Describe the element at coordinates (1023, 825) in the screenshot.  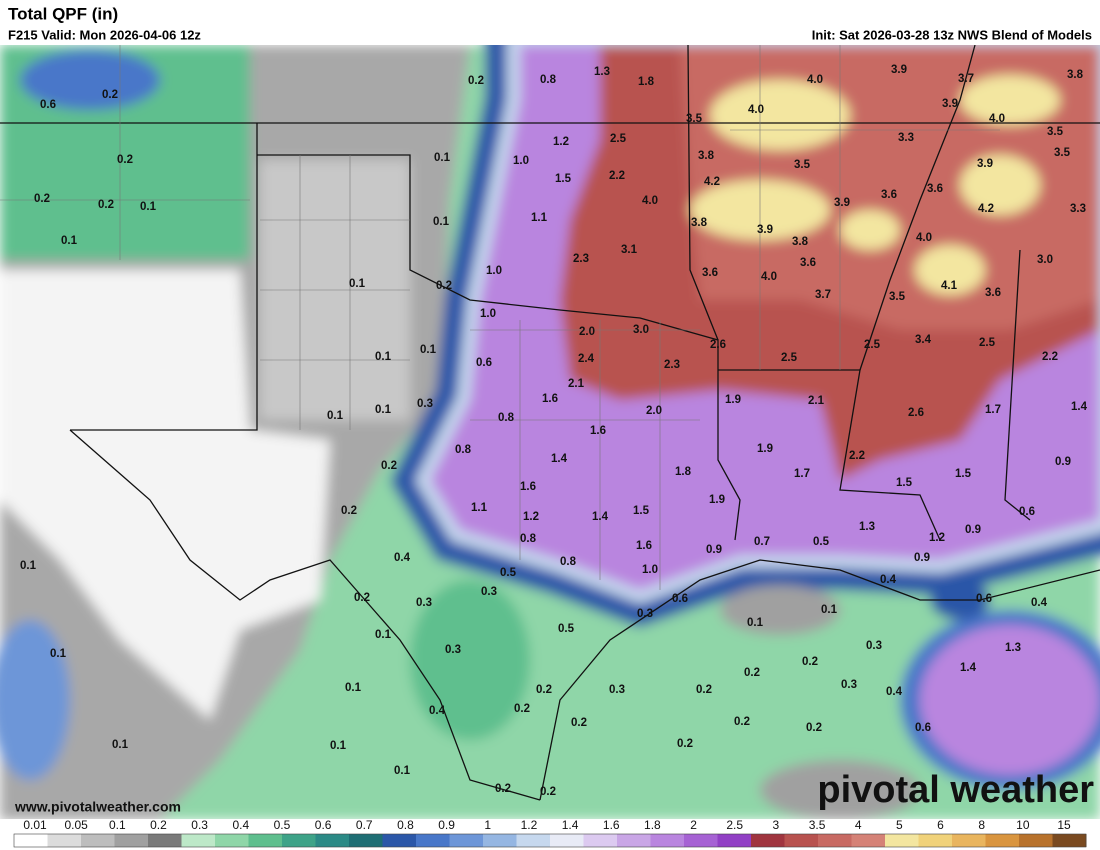
I see `legend-label: 10` at that location.